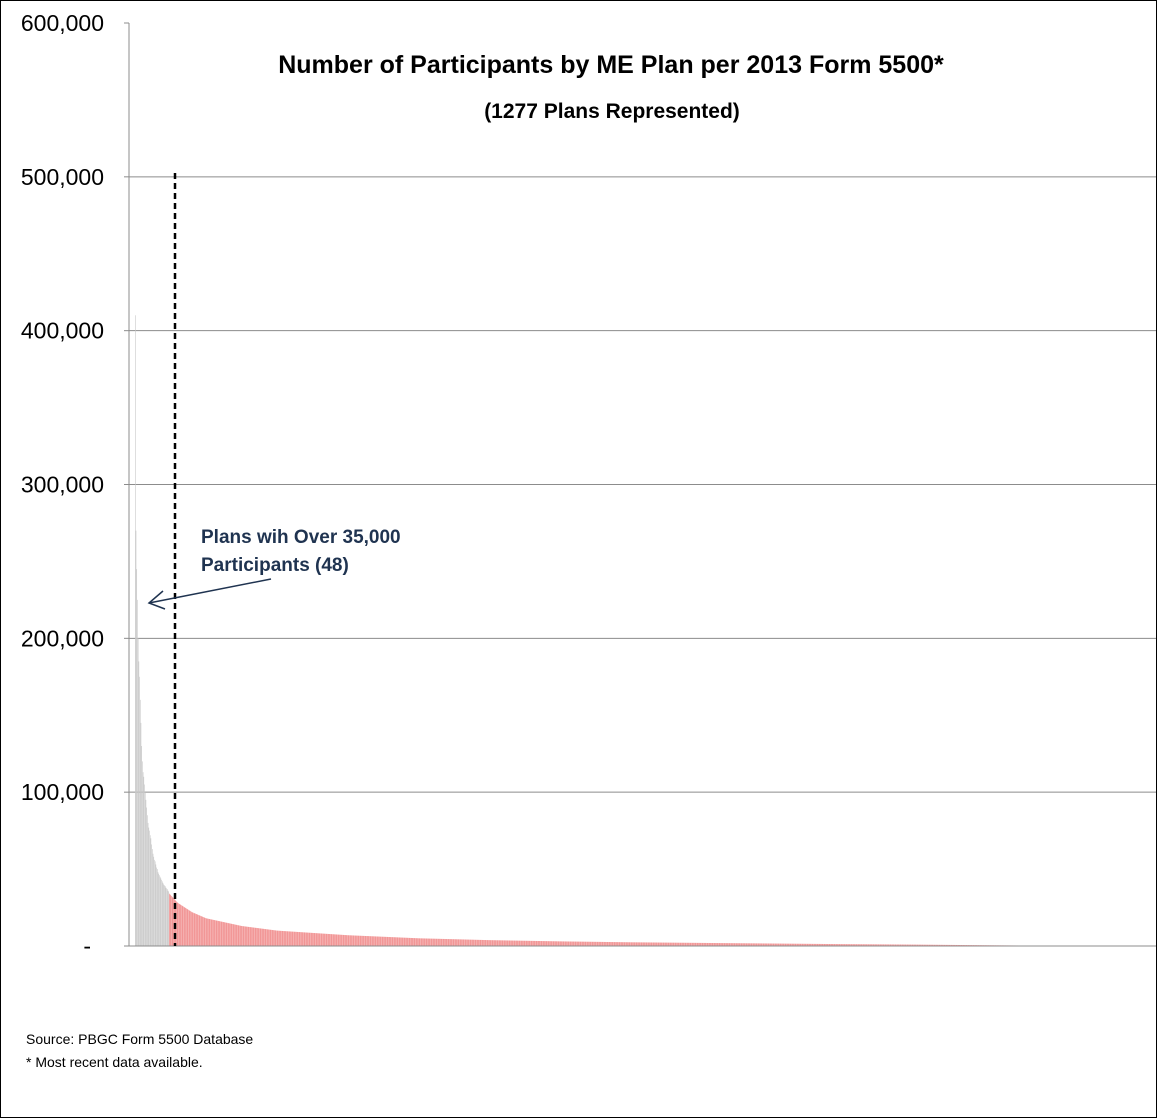 The width and height of the screenshot is (1157, 1118). What do you see at coordinates (159, 909) in the screenshot?
I see `large-plan-bar` at bounding box center [159, 909].